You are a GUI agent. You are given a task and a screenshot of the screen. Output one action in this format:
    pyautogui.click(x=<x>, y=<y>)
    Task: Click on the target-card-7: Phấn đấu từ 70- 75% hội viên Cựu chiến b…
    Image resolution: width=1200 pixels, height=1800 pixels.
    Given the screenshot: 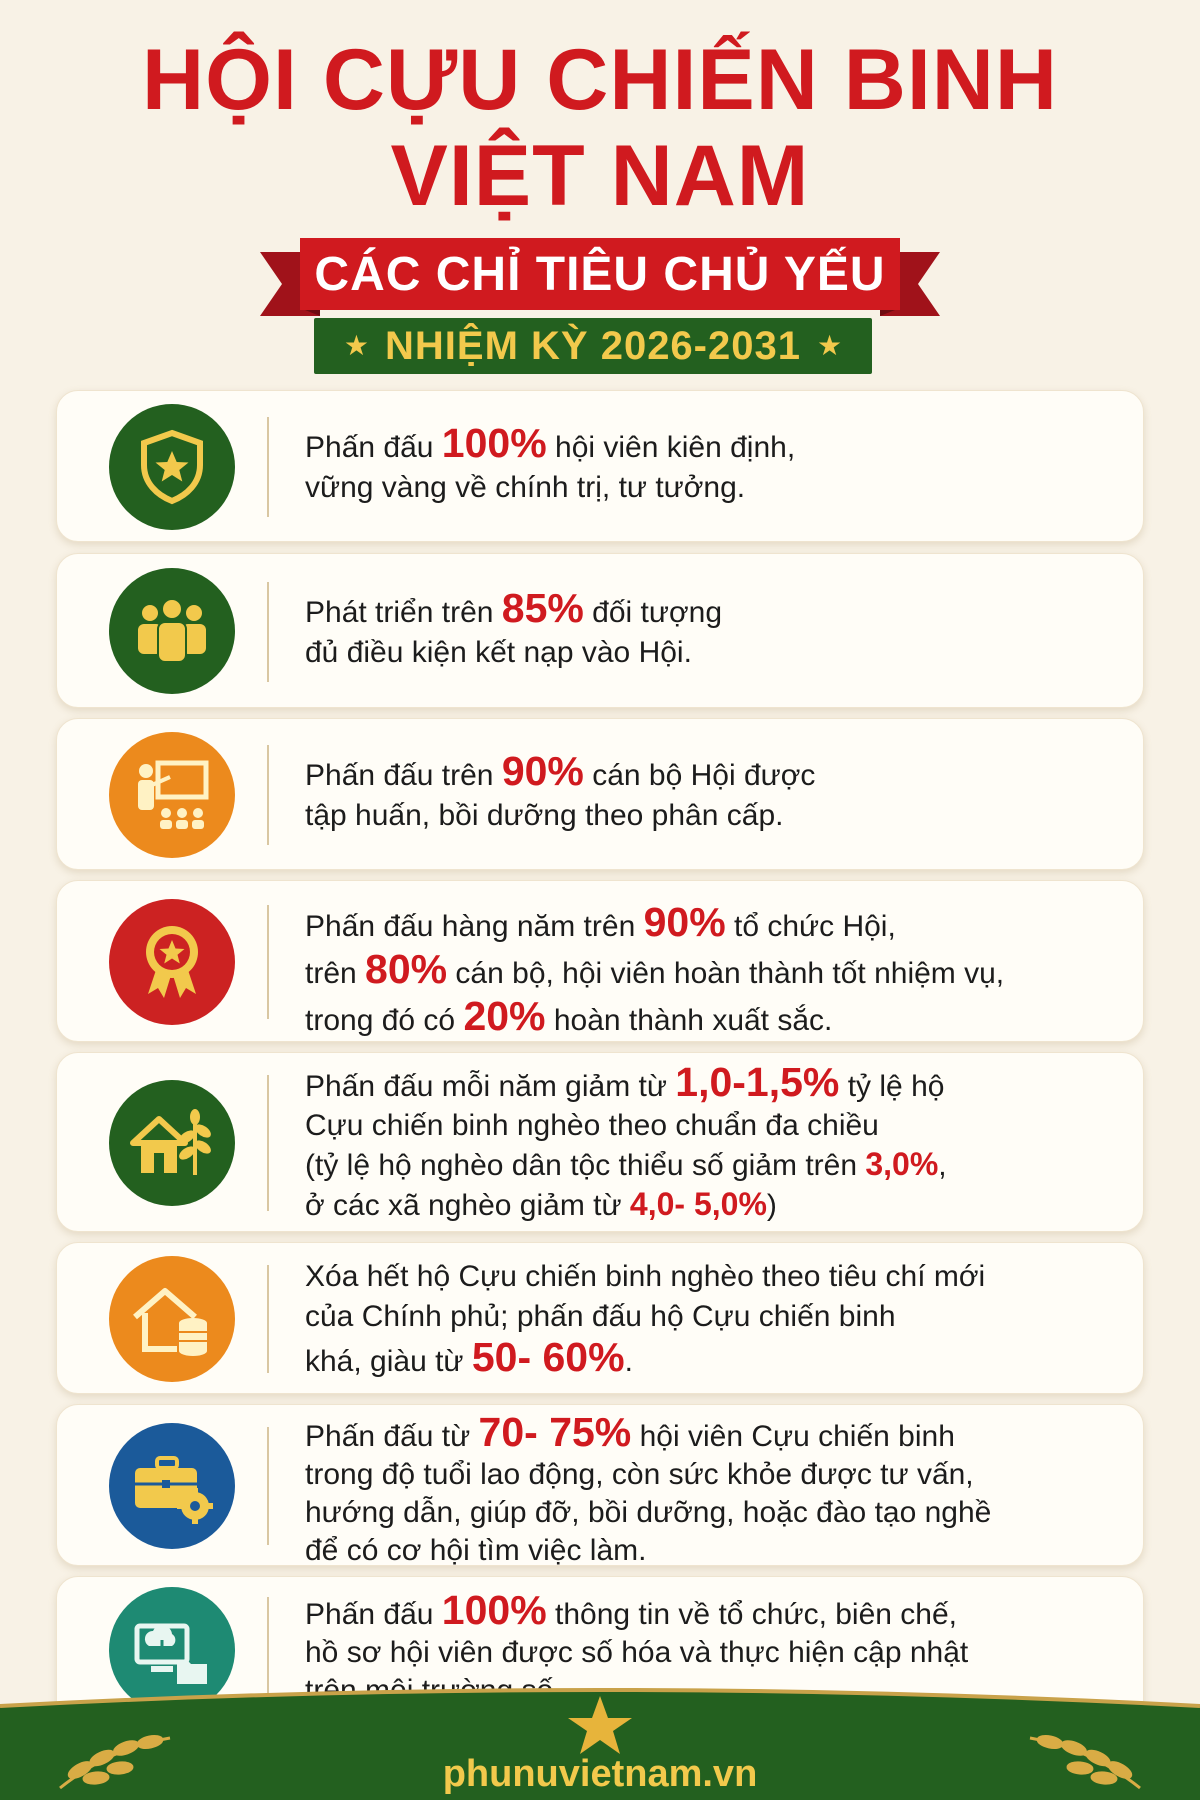 What is the action you would take?
    pyautogui.click(x=600, y=1485)
    